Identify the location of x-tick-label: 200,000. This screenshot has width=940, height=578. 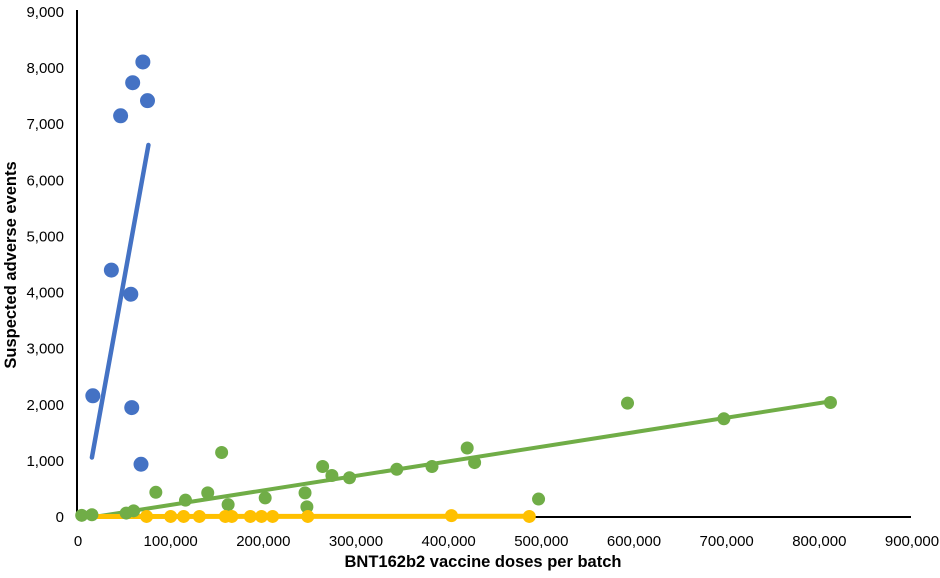
(263, 541).